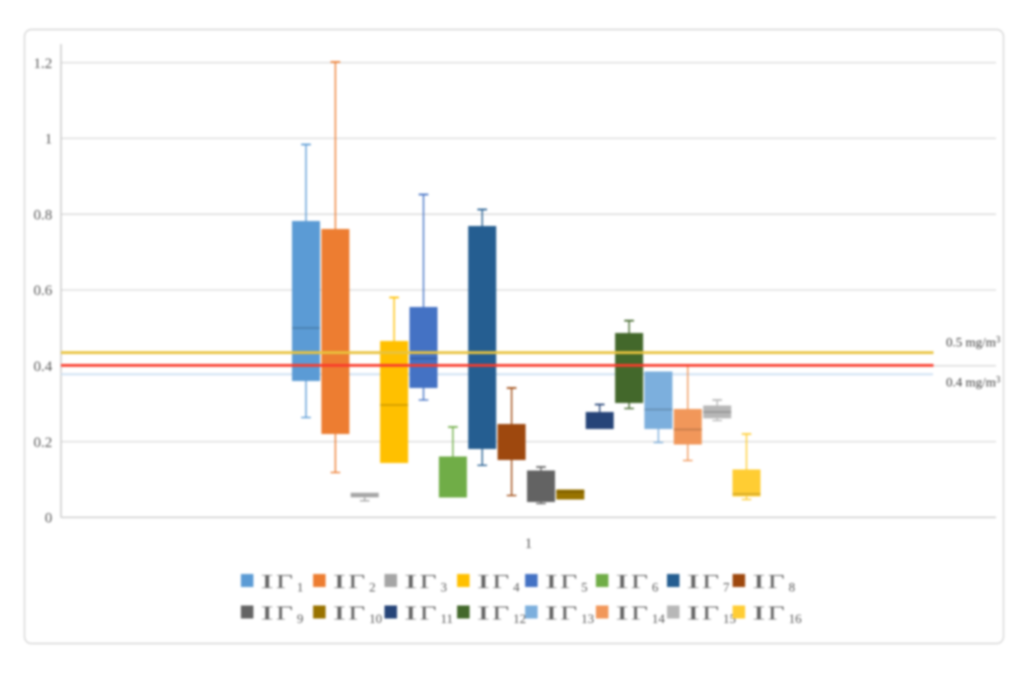 This screenshot has width=1024, height=674. Describe the element at coordinates (792, 587) in the screenshot. I see `svg-text: 8` at that location.